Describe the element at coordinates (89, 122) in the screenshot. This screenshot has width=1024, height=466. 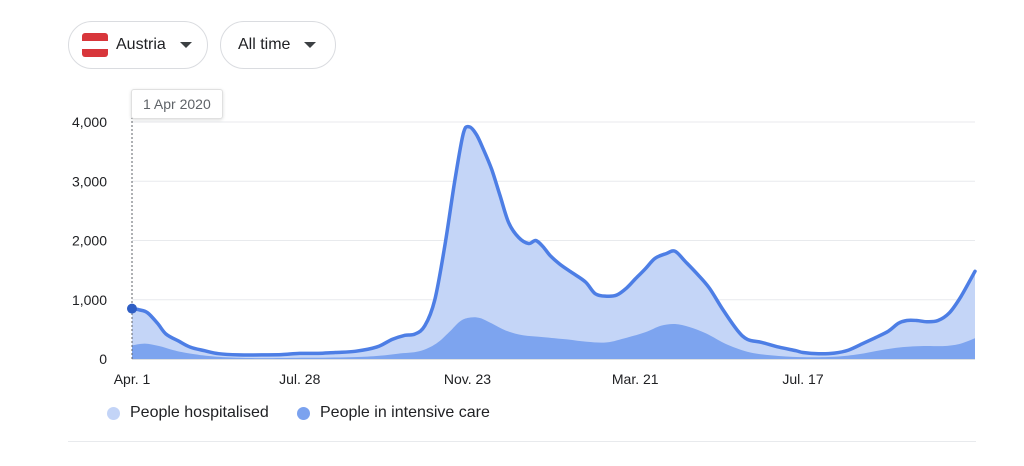
I see `y-tick-label: 4,000` at that location.